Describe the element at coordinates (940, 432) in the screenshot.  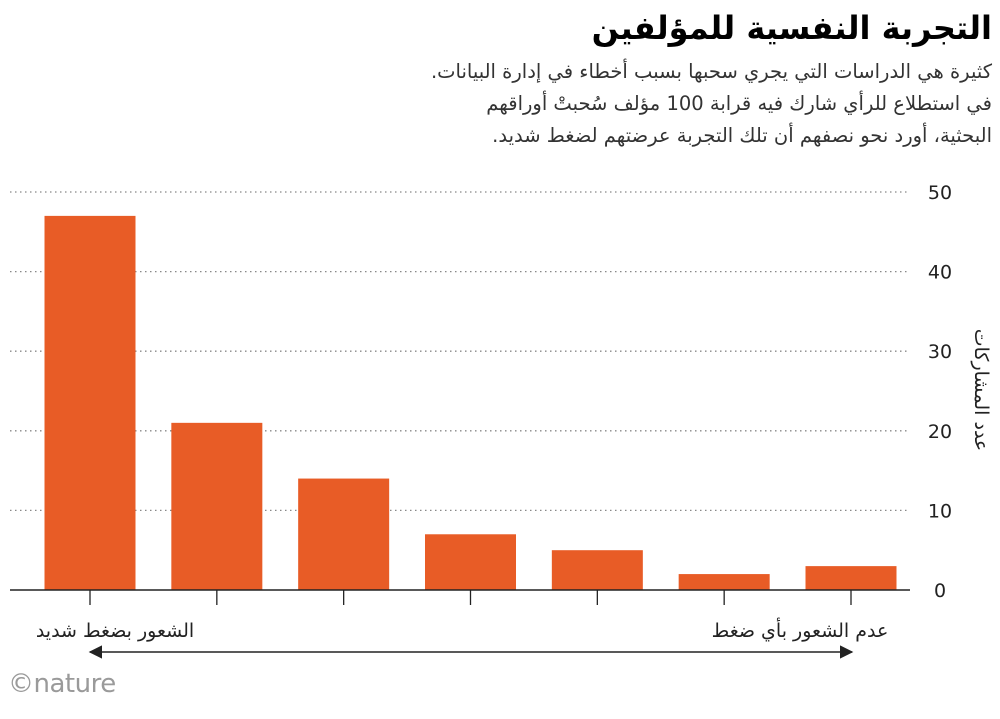
I see `y-tick-label: 20` at that location.